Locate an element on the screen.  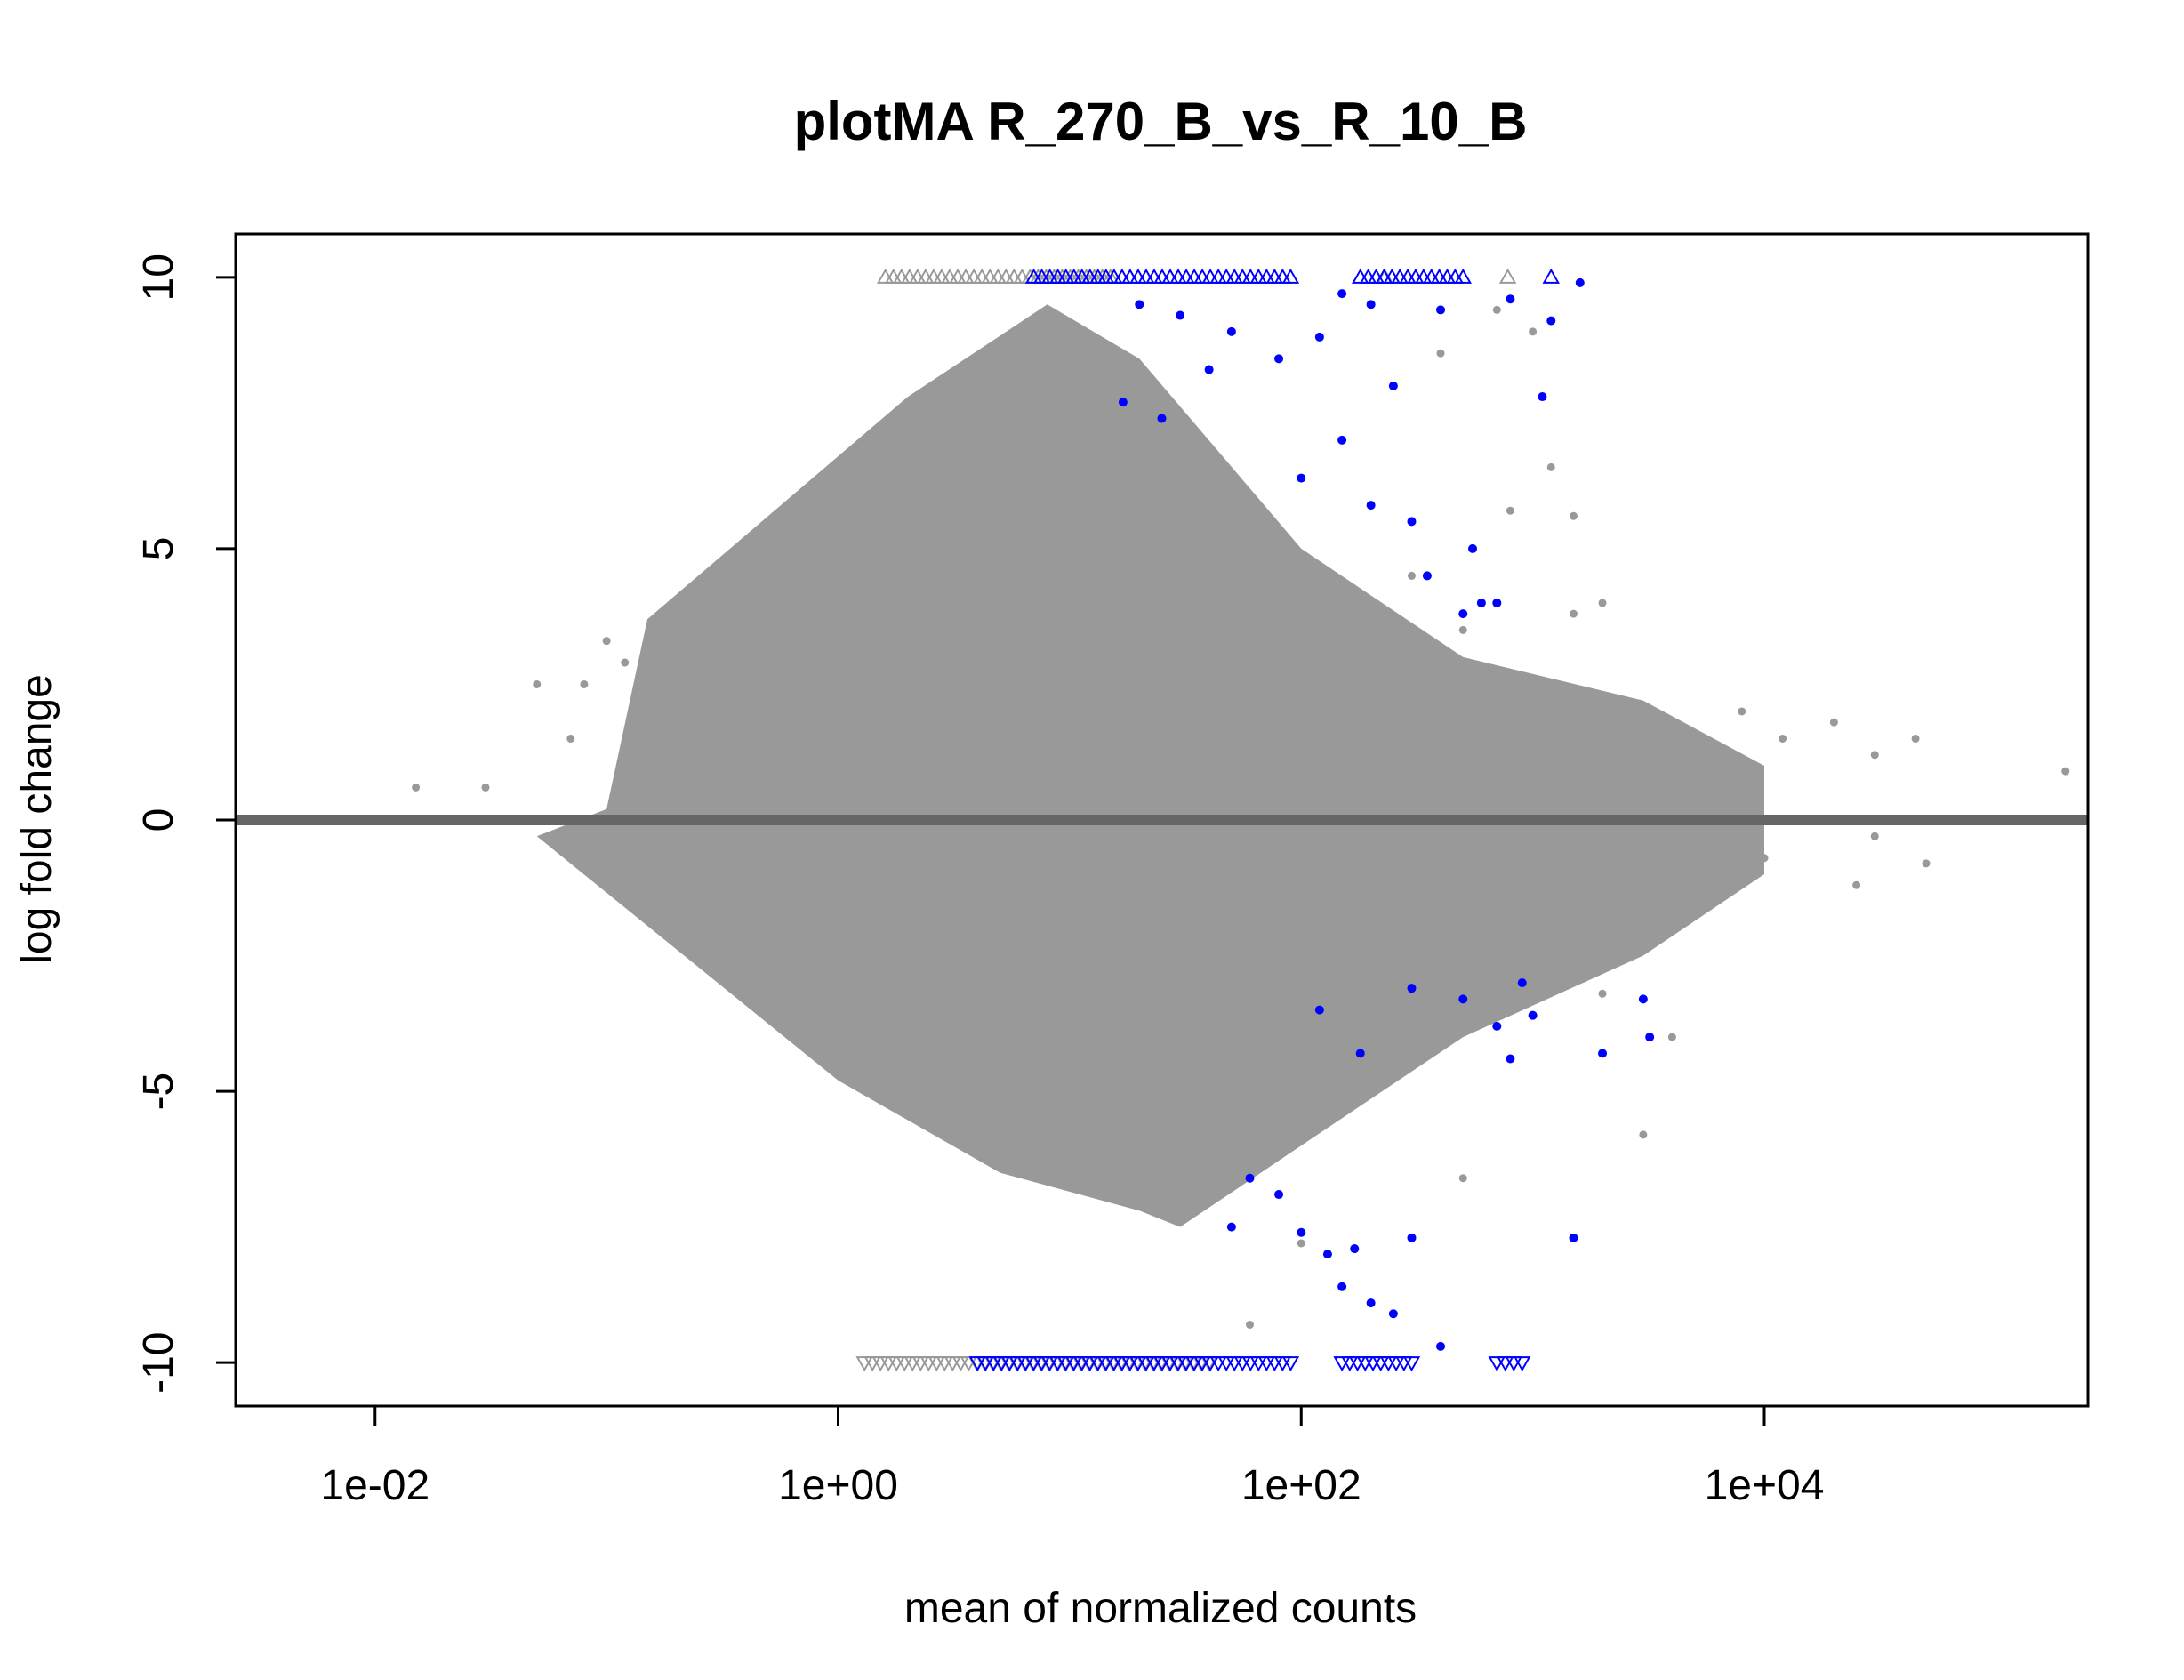
zero-reference-line is located at coordinates (1162, 820).